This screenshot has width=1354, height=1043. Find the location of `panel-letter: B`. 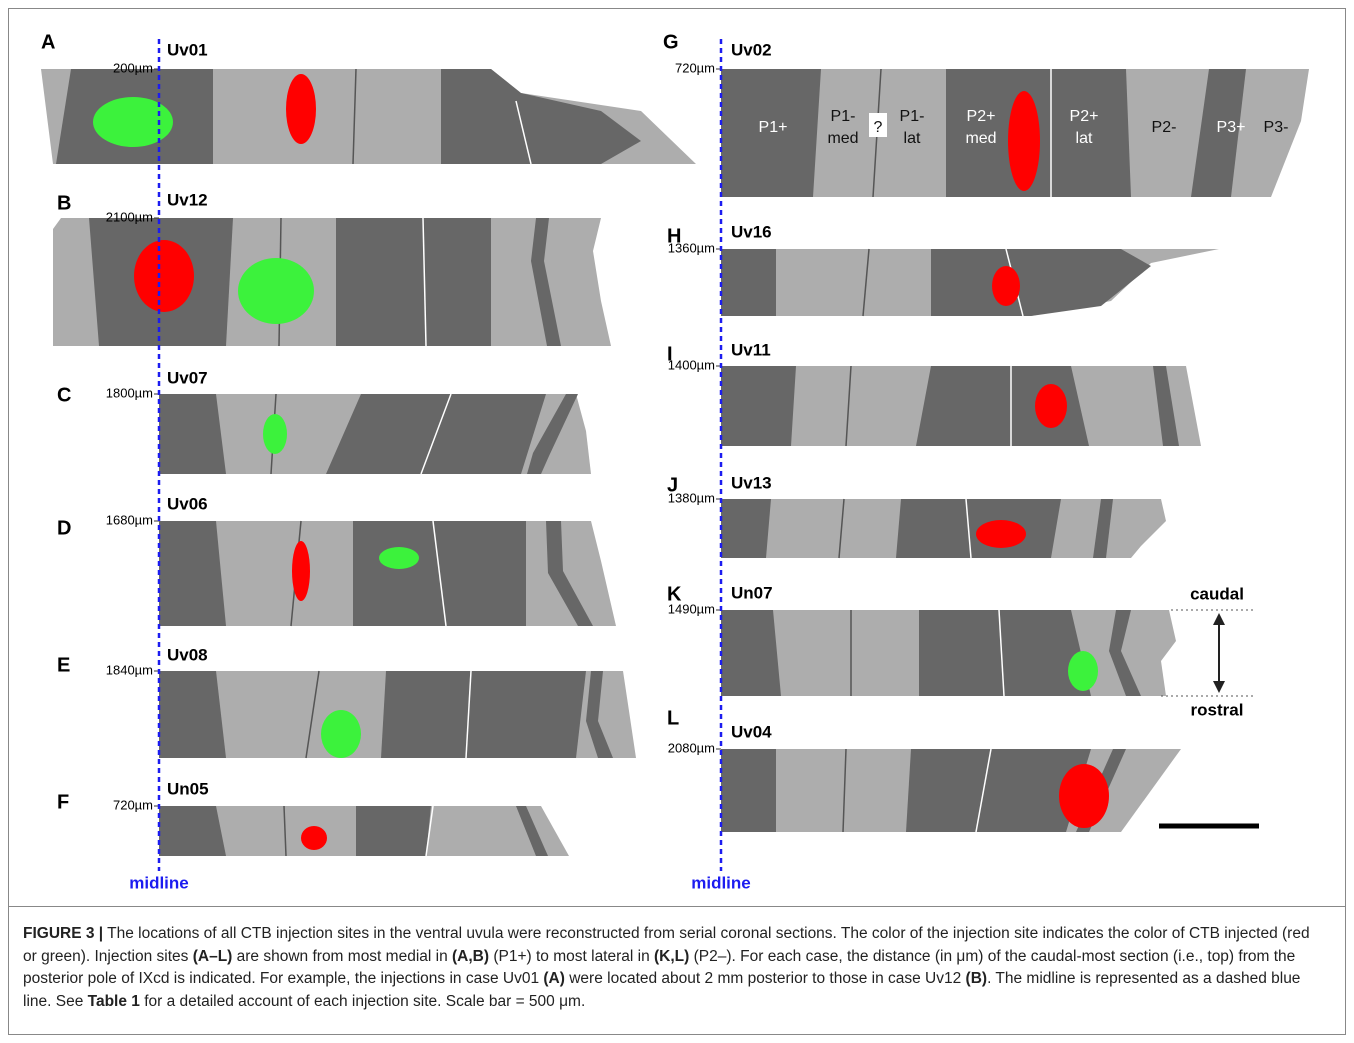

panel-letter: B is located at coordinates (64, 203).